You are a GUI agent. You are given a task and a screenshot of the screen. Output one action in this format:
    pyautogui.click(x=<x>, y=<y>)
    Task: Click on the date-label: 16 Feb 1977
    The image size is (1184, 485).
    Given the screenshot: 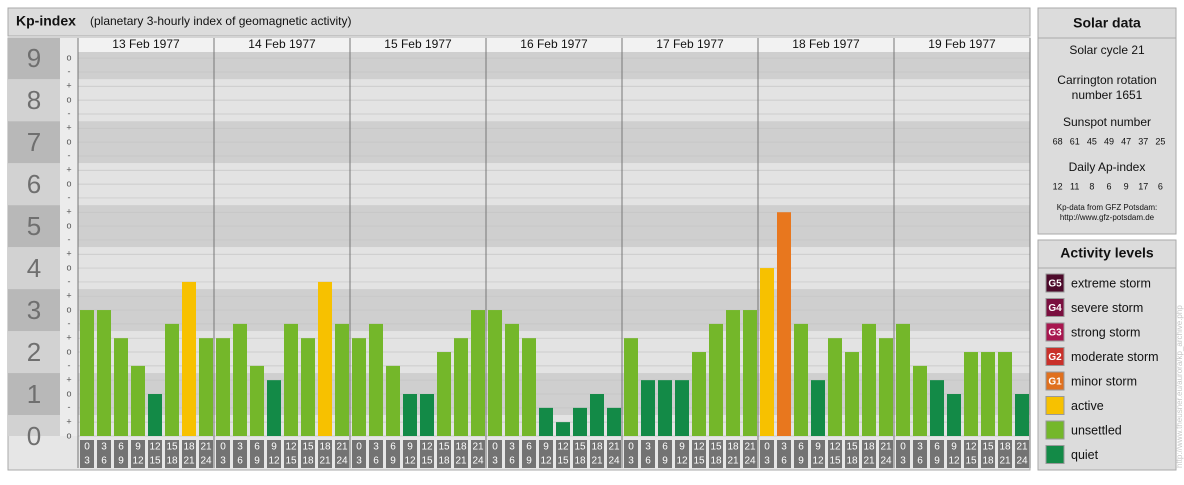 What is the action you would take?
    pyautogui.click(x=554, y=44)
    